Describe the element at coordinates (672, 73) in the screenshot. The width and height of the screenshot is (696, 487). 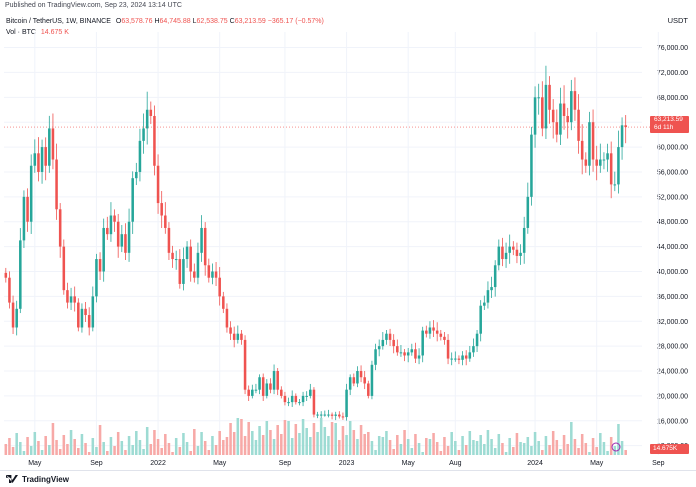
I see `y-tick-label: 72,000.00` at that location.